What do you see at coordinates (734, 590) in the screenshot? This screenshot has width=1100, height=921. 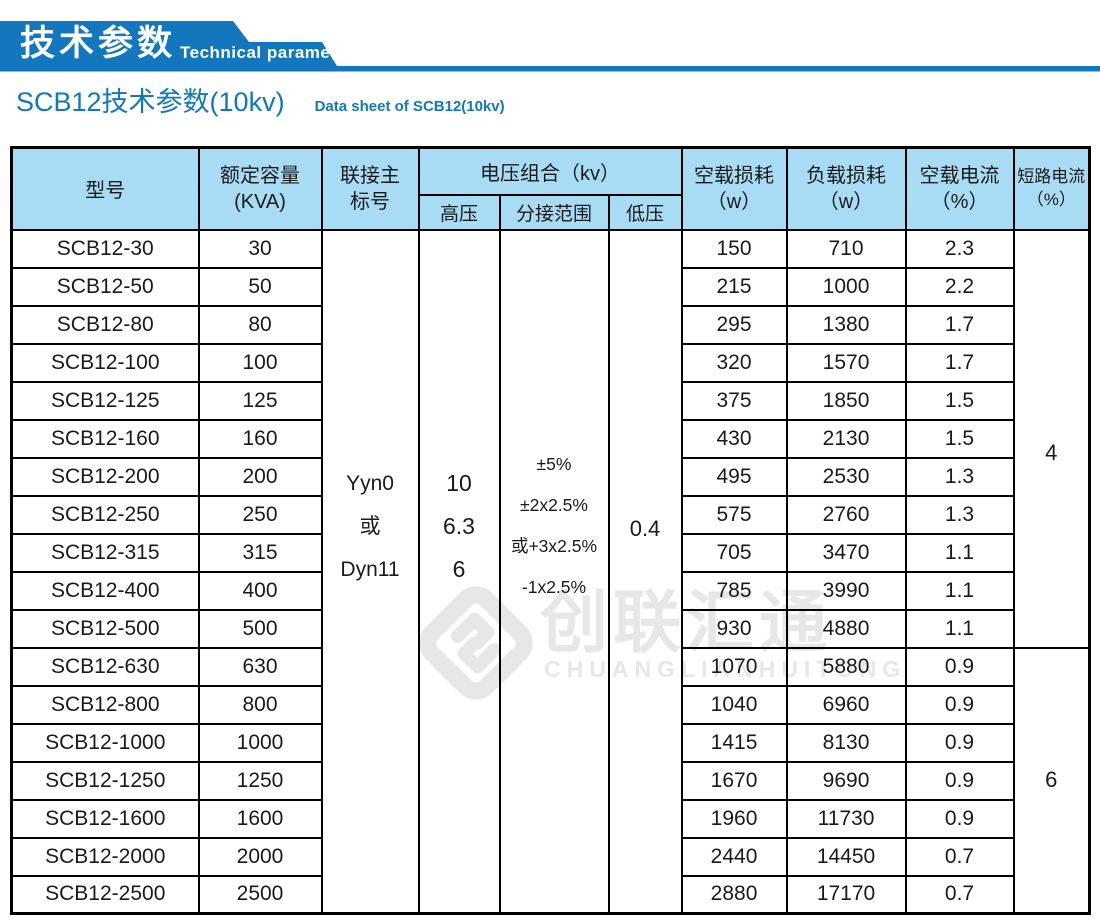 I see `no-load-loss-cell: 785` at bounding box center [734, 590].